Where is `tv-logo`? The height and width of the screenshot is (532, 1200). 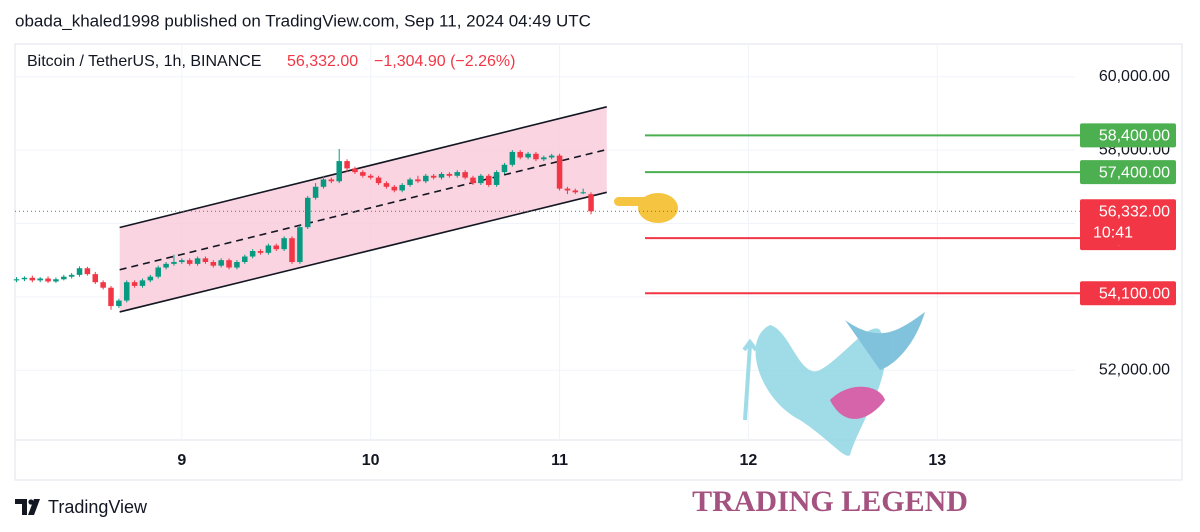 tv-logo is located at coordinates (27, 507).